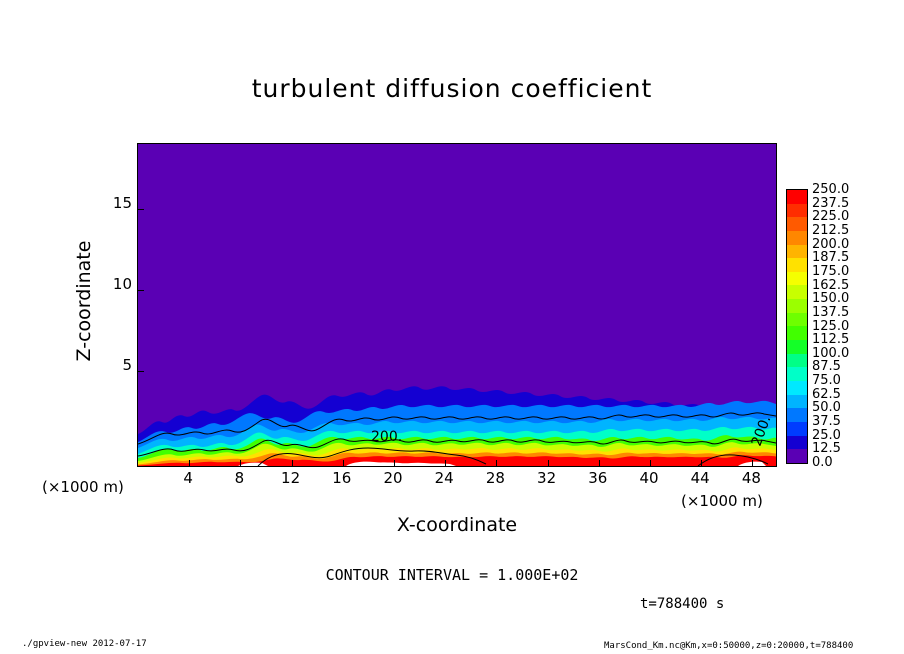 This screenshot has width=904, height=654. I want to click on x-tick-32: 32, so click(547, 478).